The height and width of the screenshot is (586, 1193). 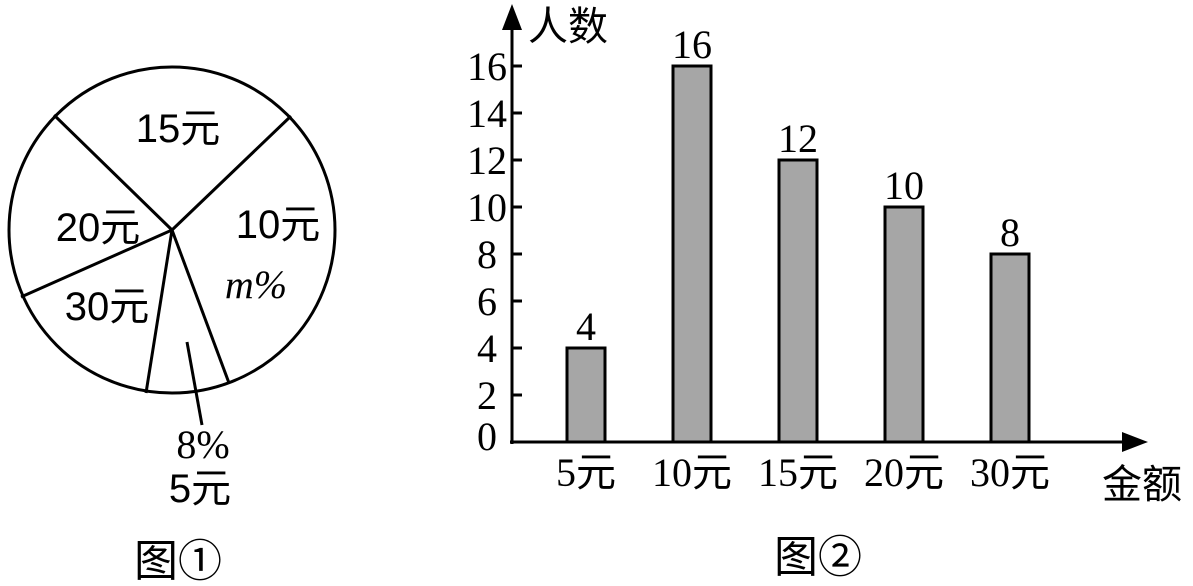 What do you see at coordinates (178, 561) in the screenshot?
I see `pie-caption: 图①` at bounding box center [178, 561].